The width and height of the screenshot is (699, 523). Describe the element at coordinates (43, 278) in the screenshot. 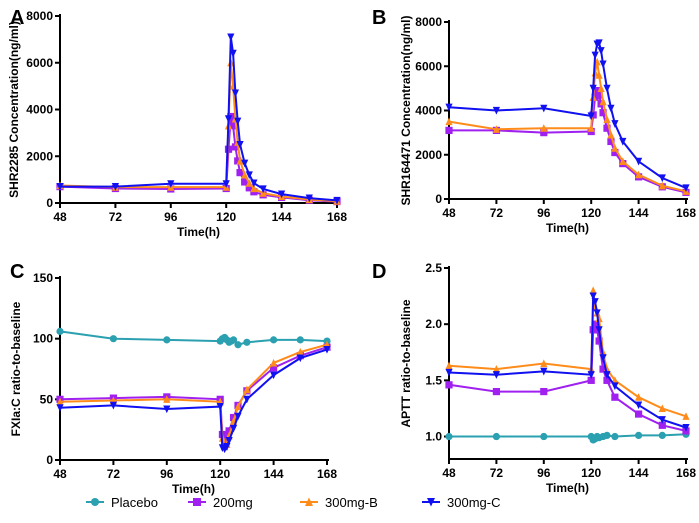

I see `y-tick-label: 150` at that location.